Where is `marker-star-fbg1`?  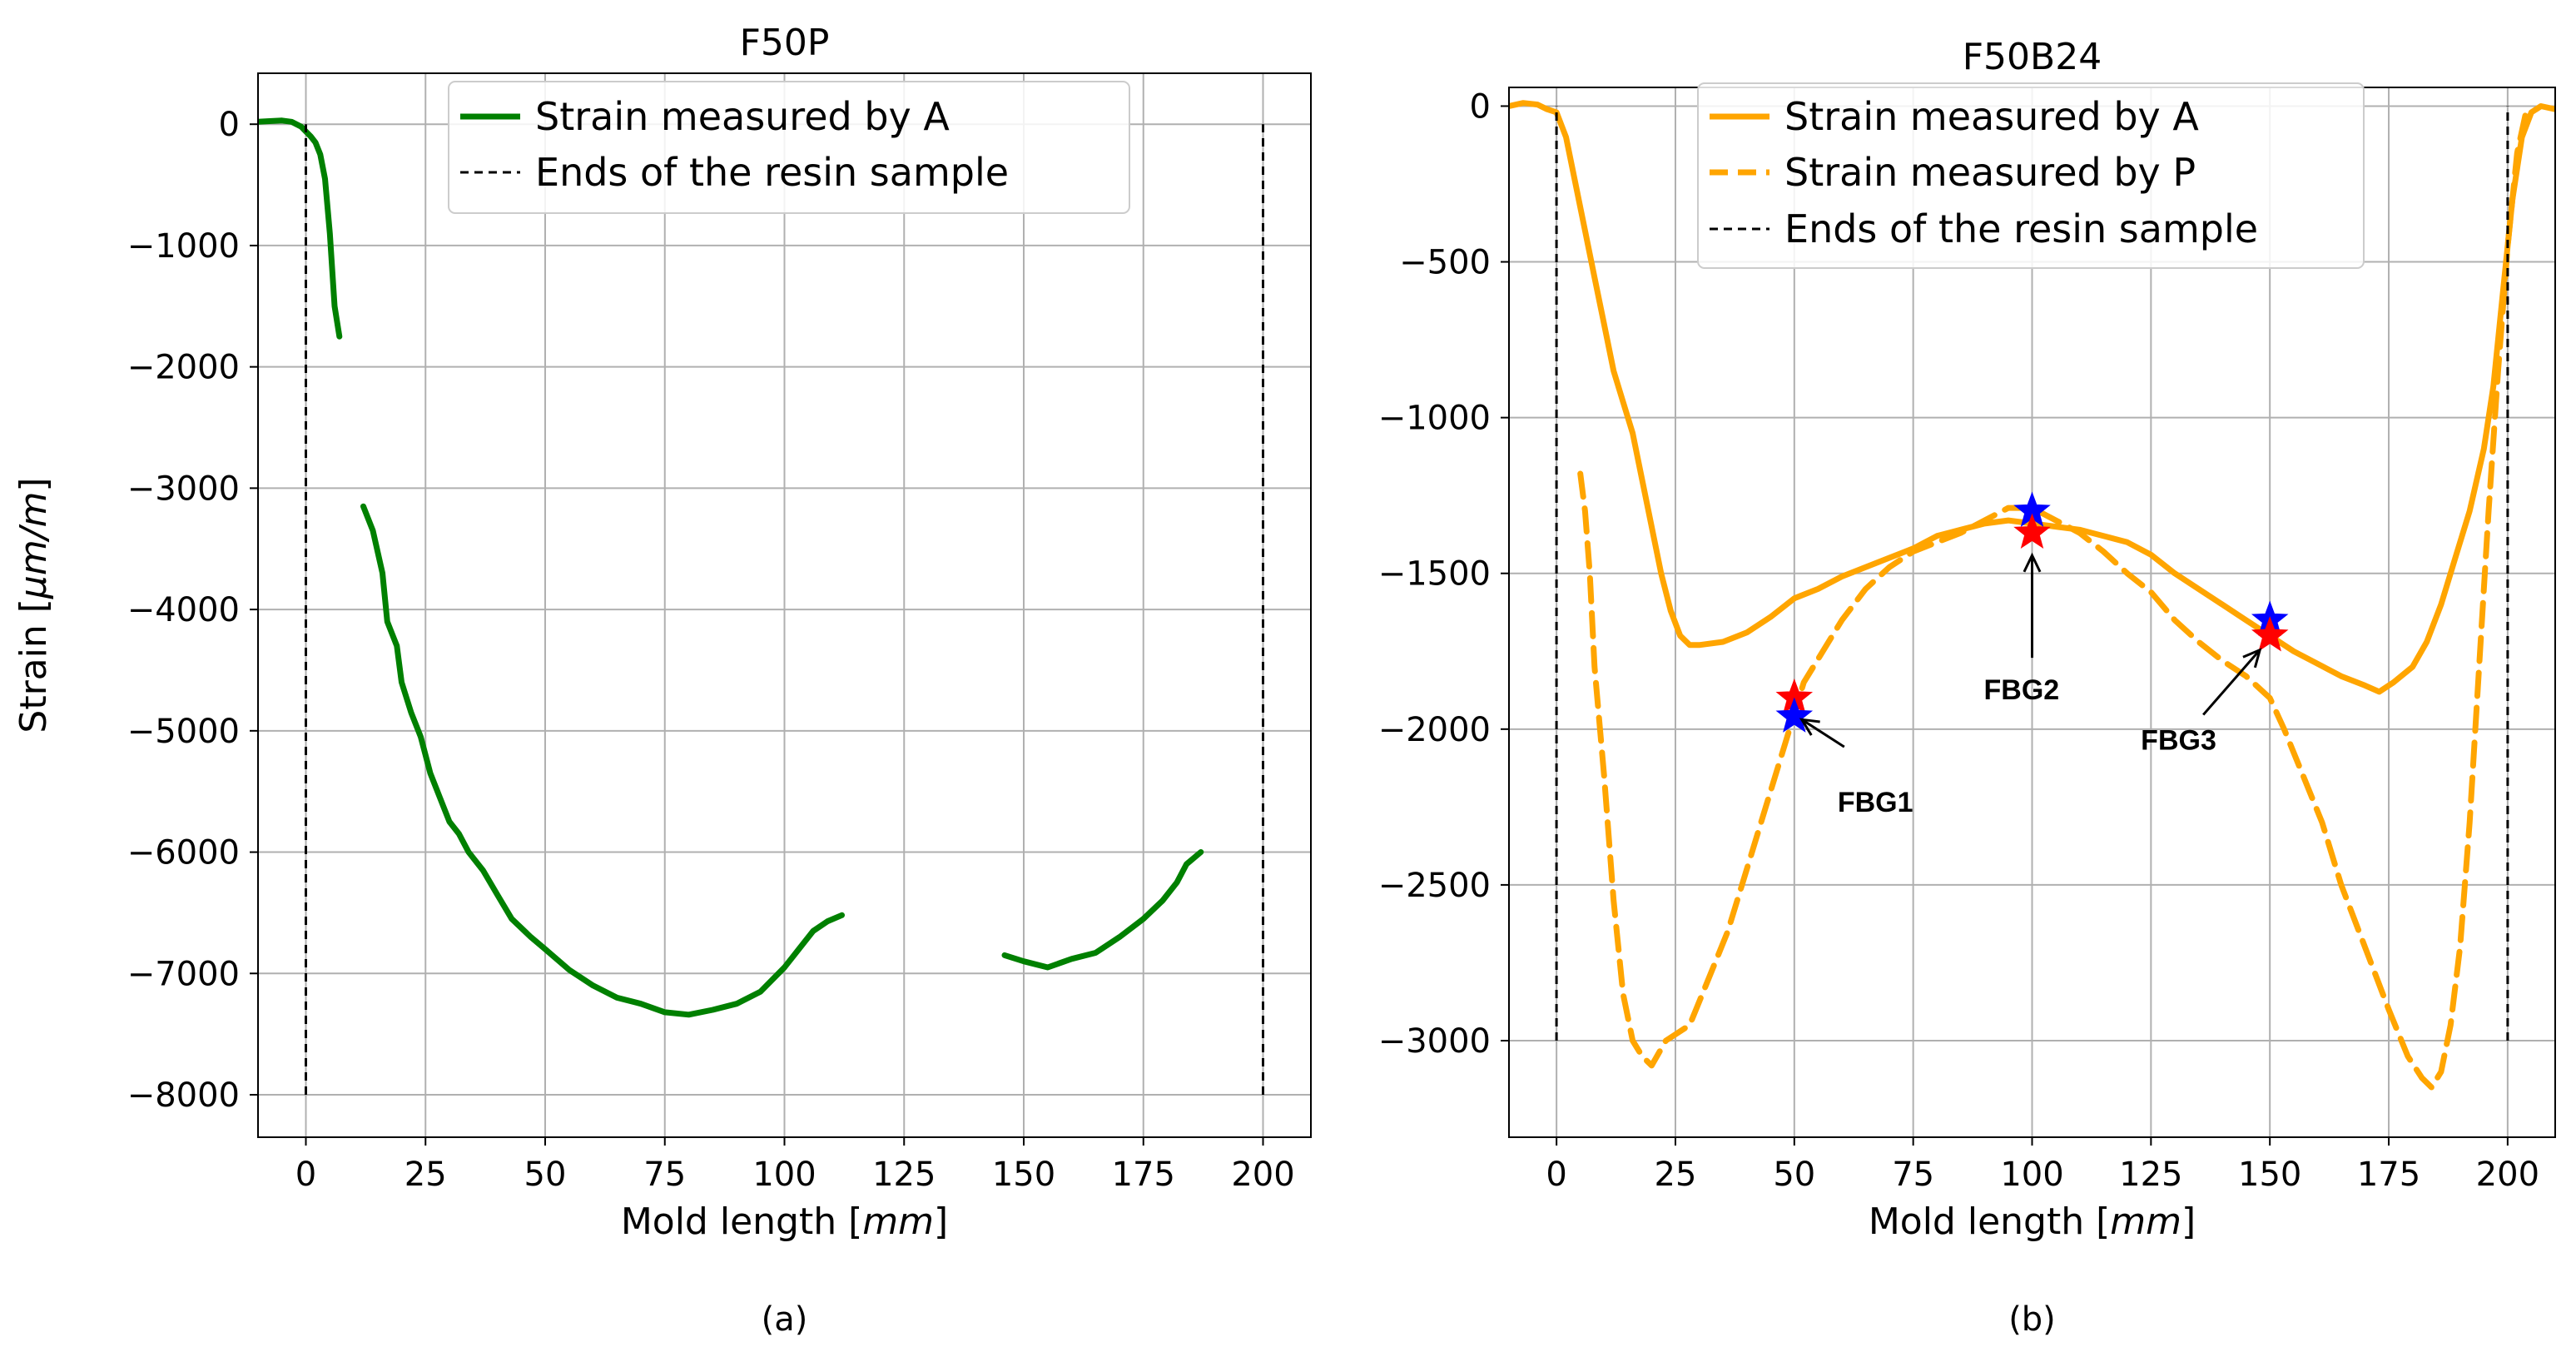 marker-star-fbg1 is located at coordinates (1794, 715).